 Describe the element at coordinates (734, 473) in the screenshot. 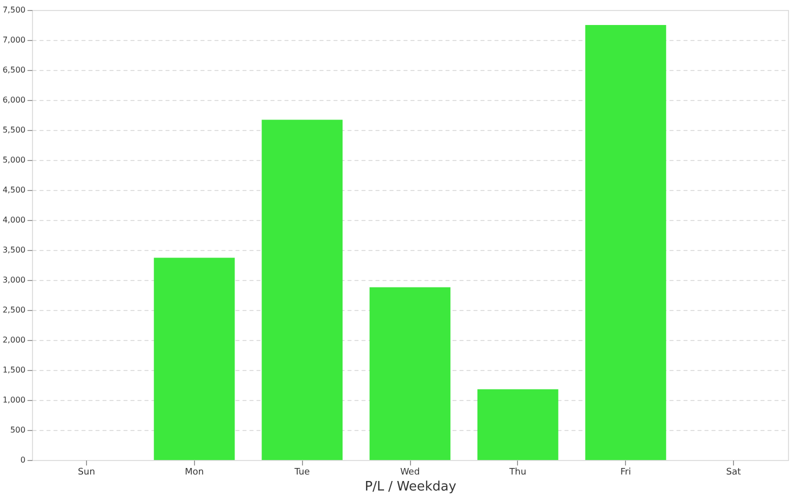

I see `x-tick-label: Sat` at that location.